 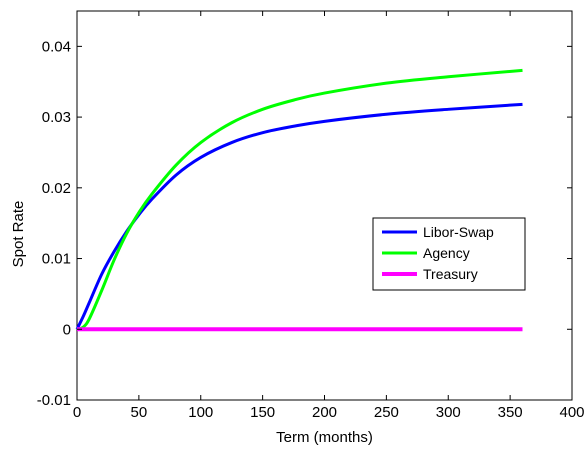 I want to click on x-tick-label: 400, so click(x=571, y=412).